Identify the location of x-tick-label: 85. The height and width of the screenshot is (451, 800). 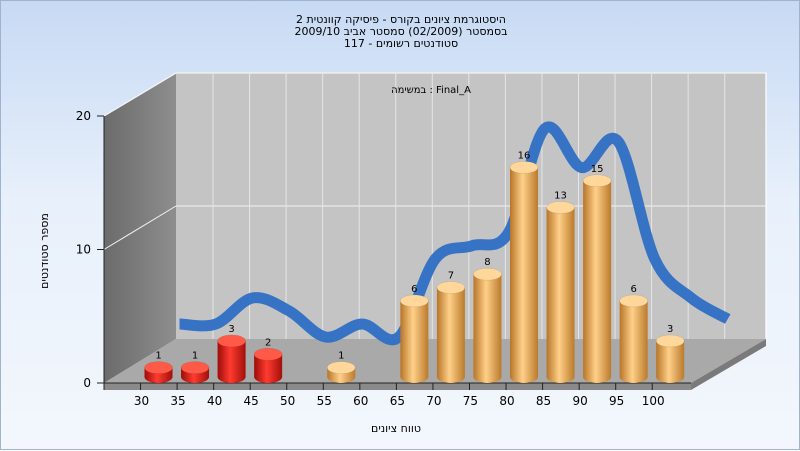
(543, 401).